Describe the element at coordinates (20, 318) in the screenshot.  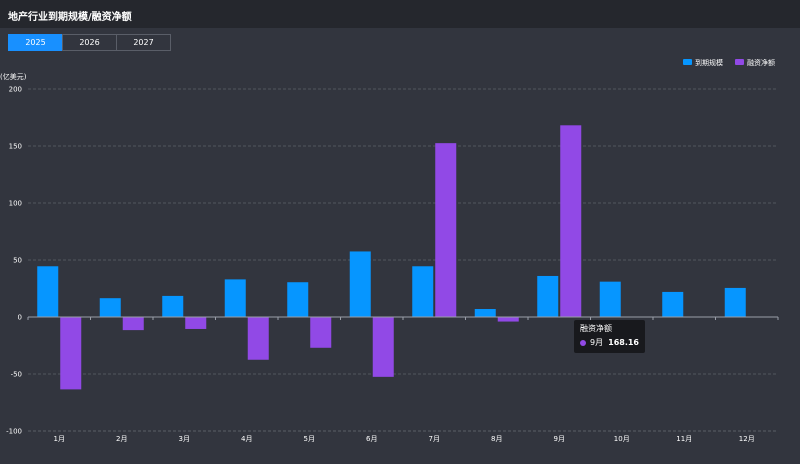
I see `y-tick-label: 0` at that location.